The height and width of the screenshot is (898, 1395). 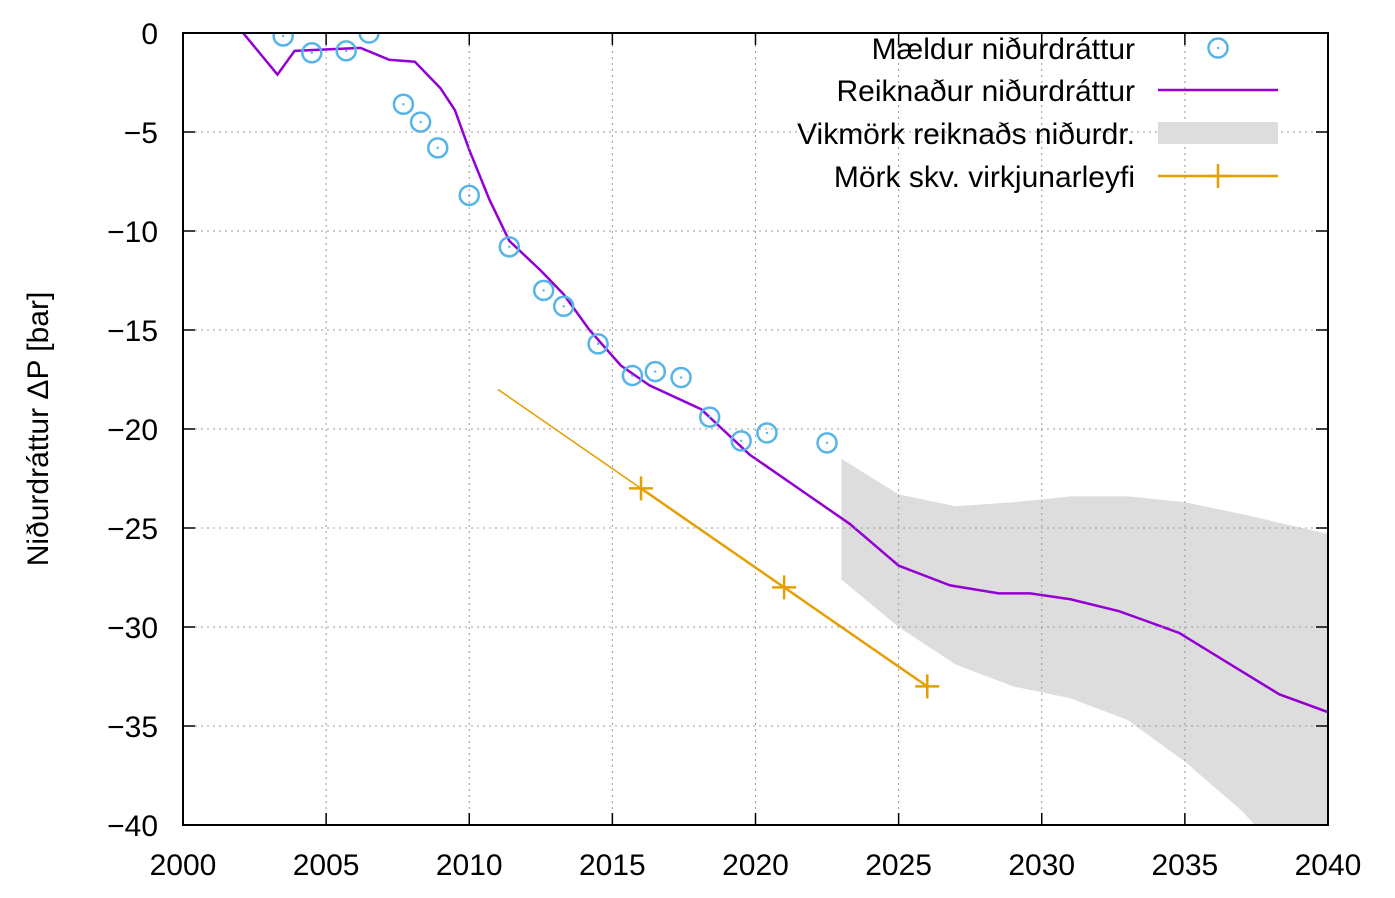 What do you see at coordinates (326, 865) in the screenshot?
I see `x-tick-label: 2005` at bounding box center [326, 865].